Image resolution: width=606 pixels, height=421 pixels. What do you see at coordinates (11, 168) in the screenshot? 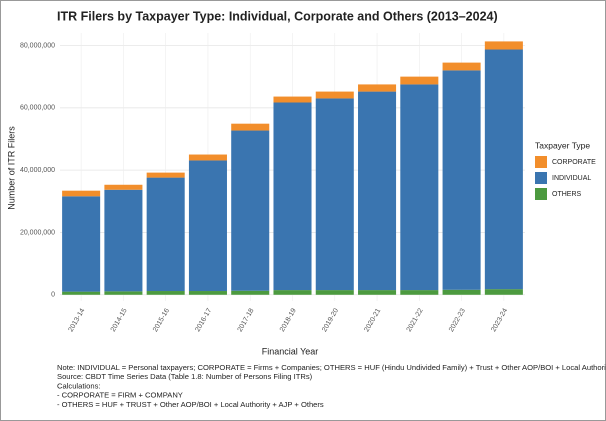
I see `y-axis-title: Number of ITR Filers` at bounding box center [11, 168].